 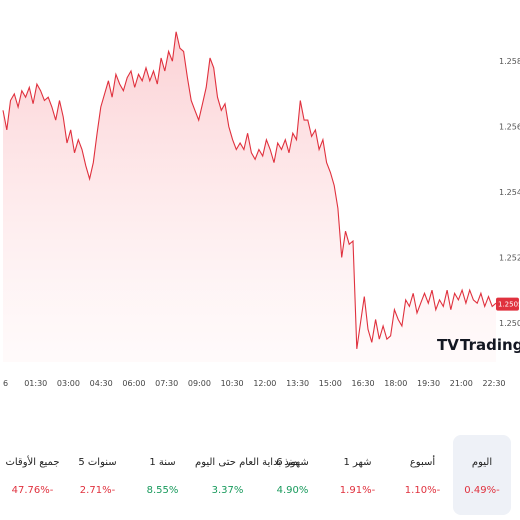 I want to click on period-tab: 5 سنوات 2.71%-, so click(x=97, y=475).